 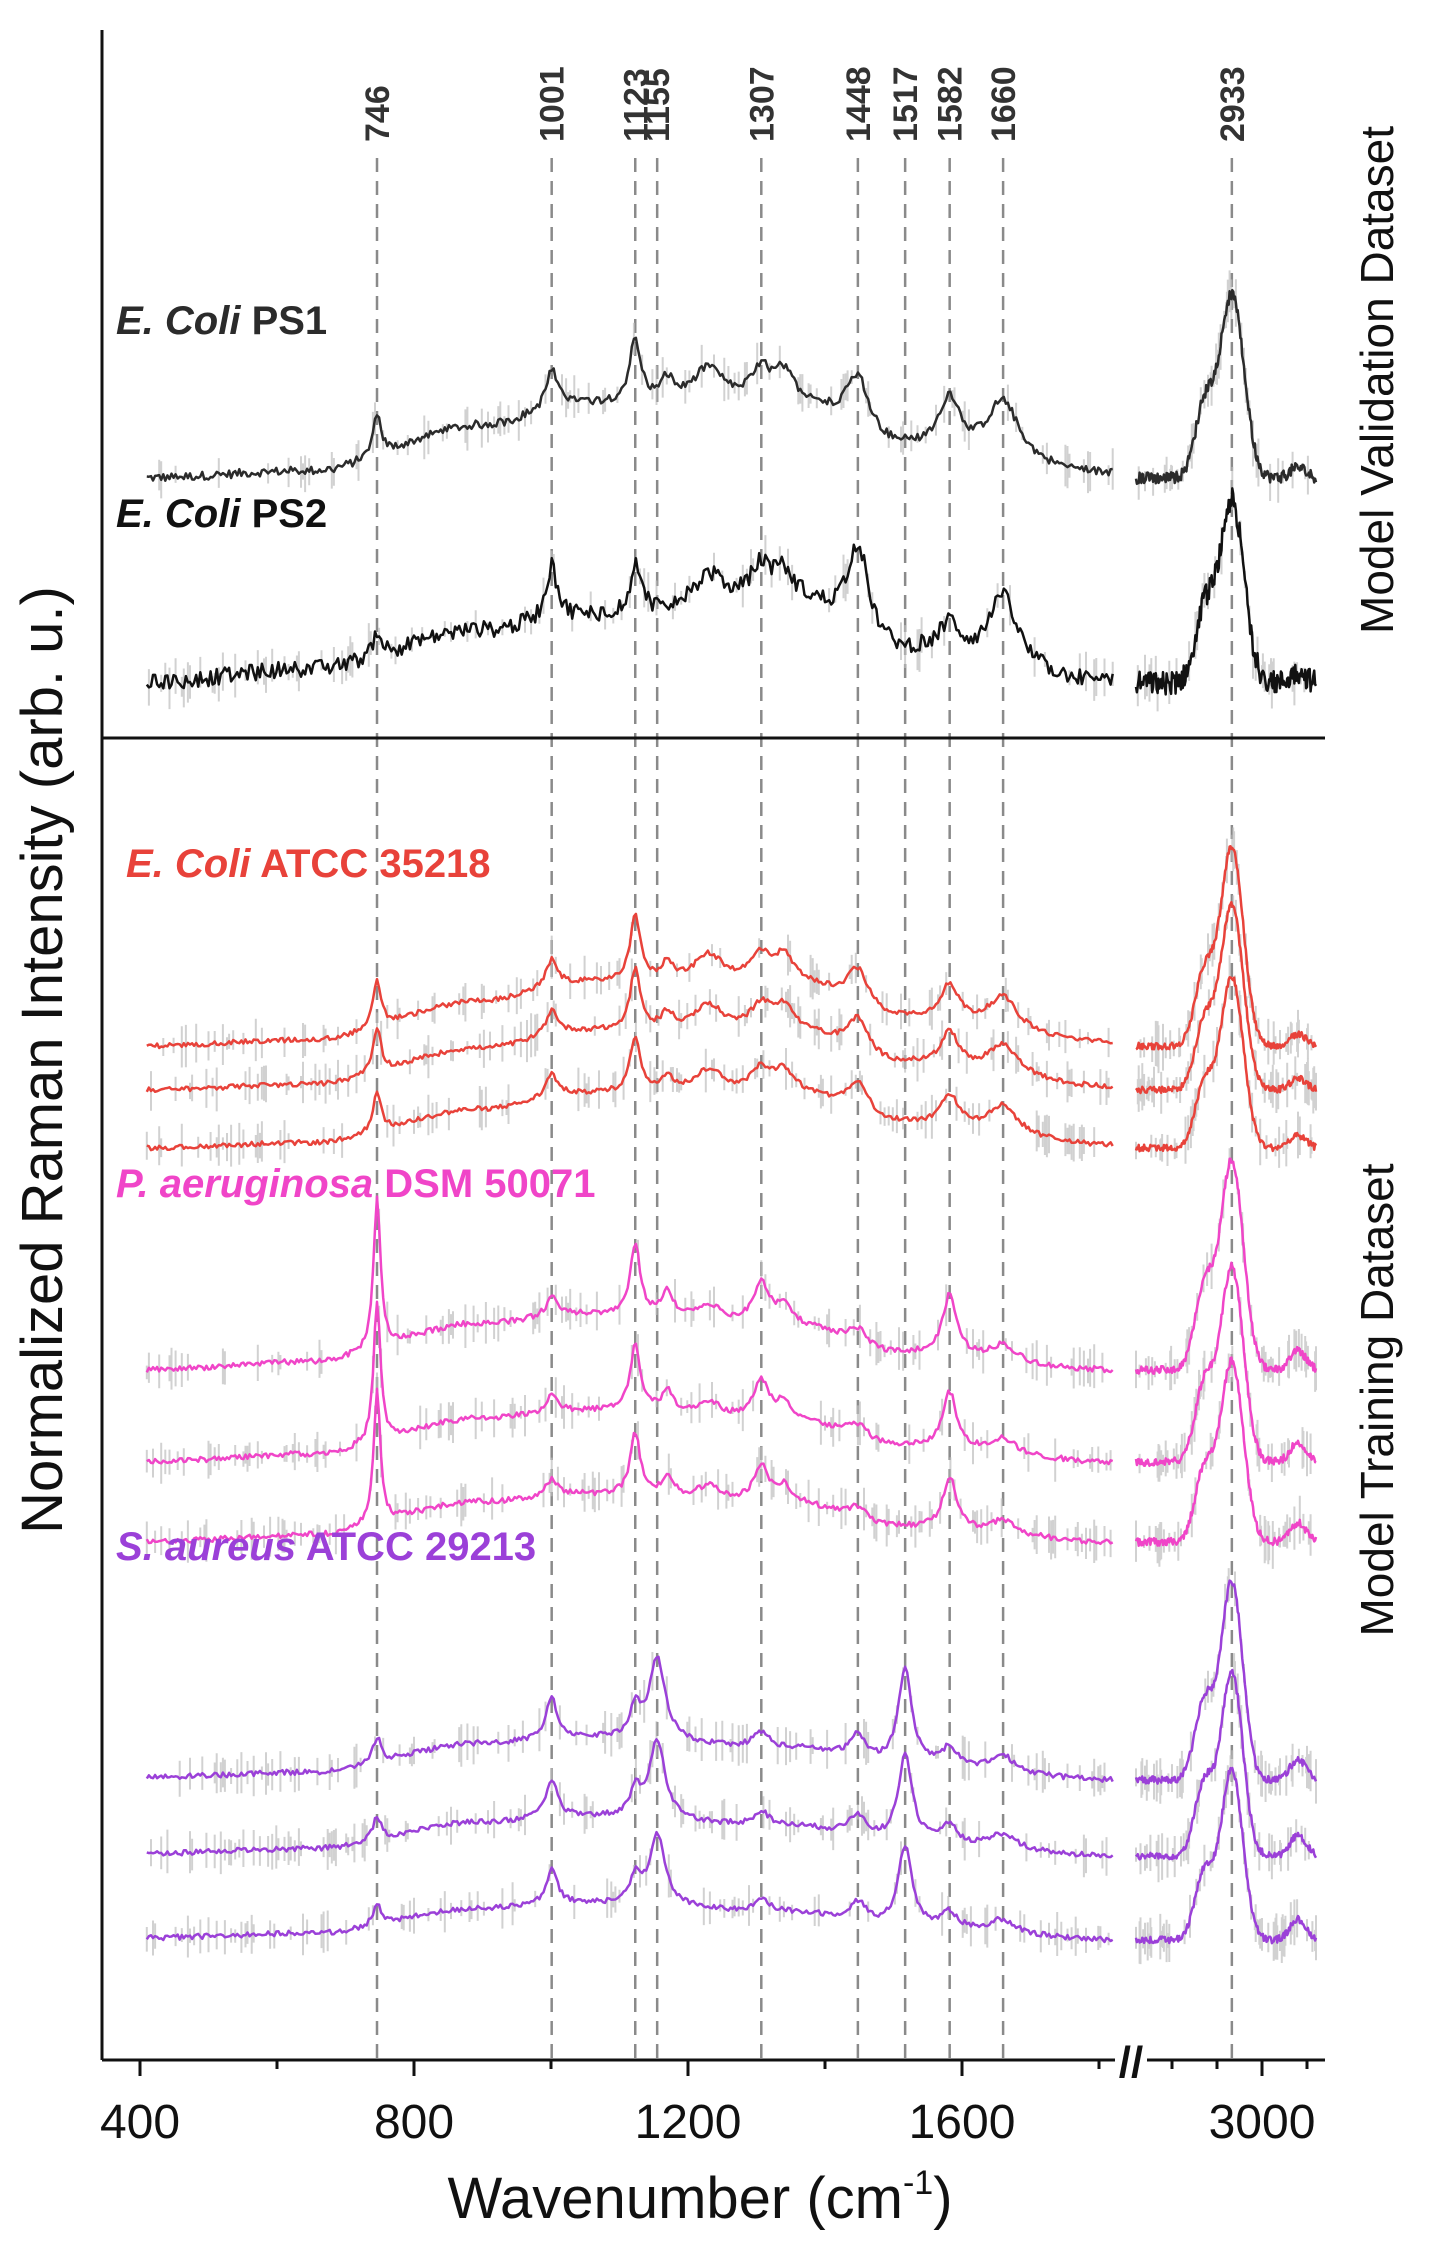 I want to click on peak-label-2933: 2933, so click(x=1233, y=104).